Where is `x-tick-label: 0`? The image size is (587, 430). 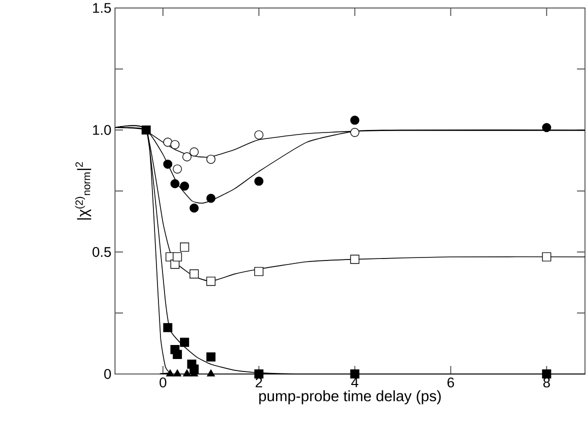
x-tick-label: 0 is located at coordinates (163, 383).